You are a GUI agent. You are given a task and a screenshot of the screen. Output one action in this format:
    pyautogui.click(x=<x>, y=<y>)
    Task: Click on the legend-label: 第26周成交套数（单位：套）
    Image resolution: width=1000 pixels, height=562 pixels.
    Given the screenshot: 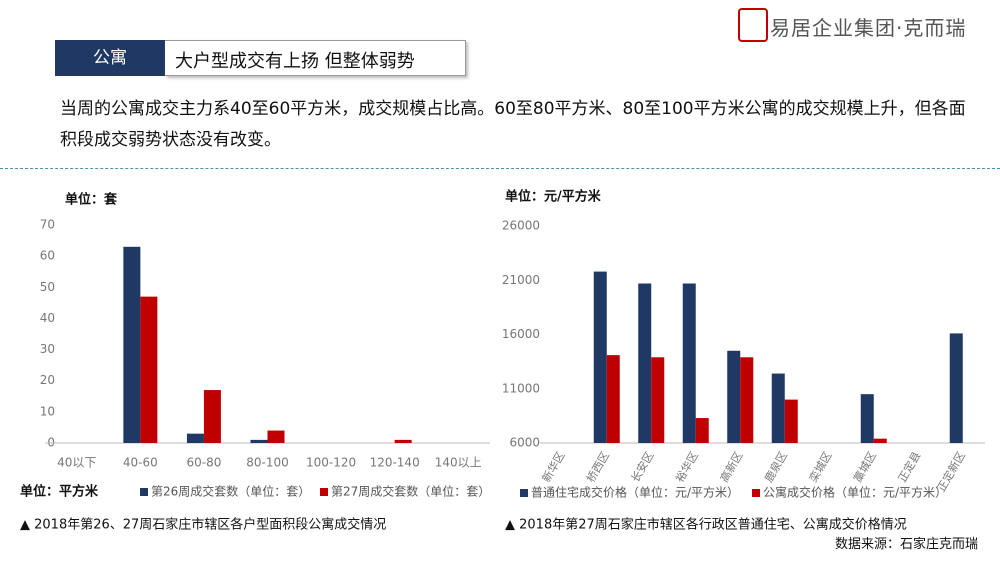 What is the action you would take?
    pyautogui.click(x=230, y=491)
    